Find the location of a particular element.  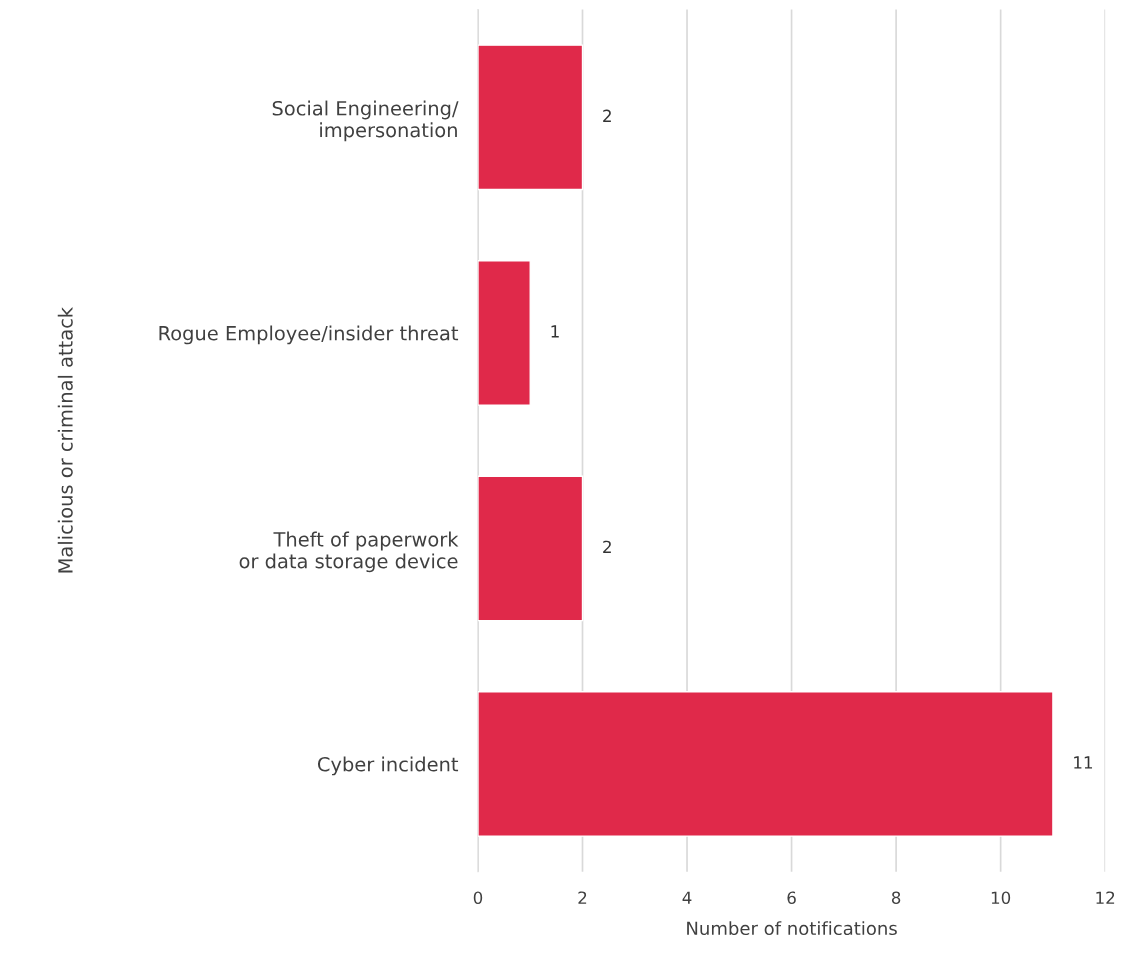

data-label: 11 is located at coordinates (1083, 762).